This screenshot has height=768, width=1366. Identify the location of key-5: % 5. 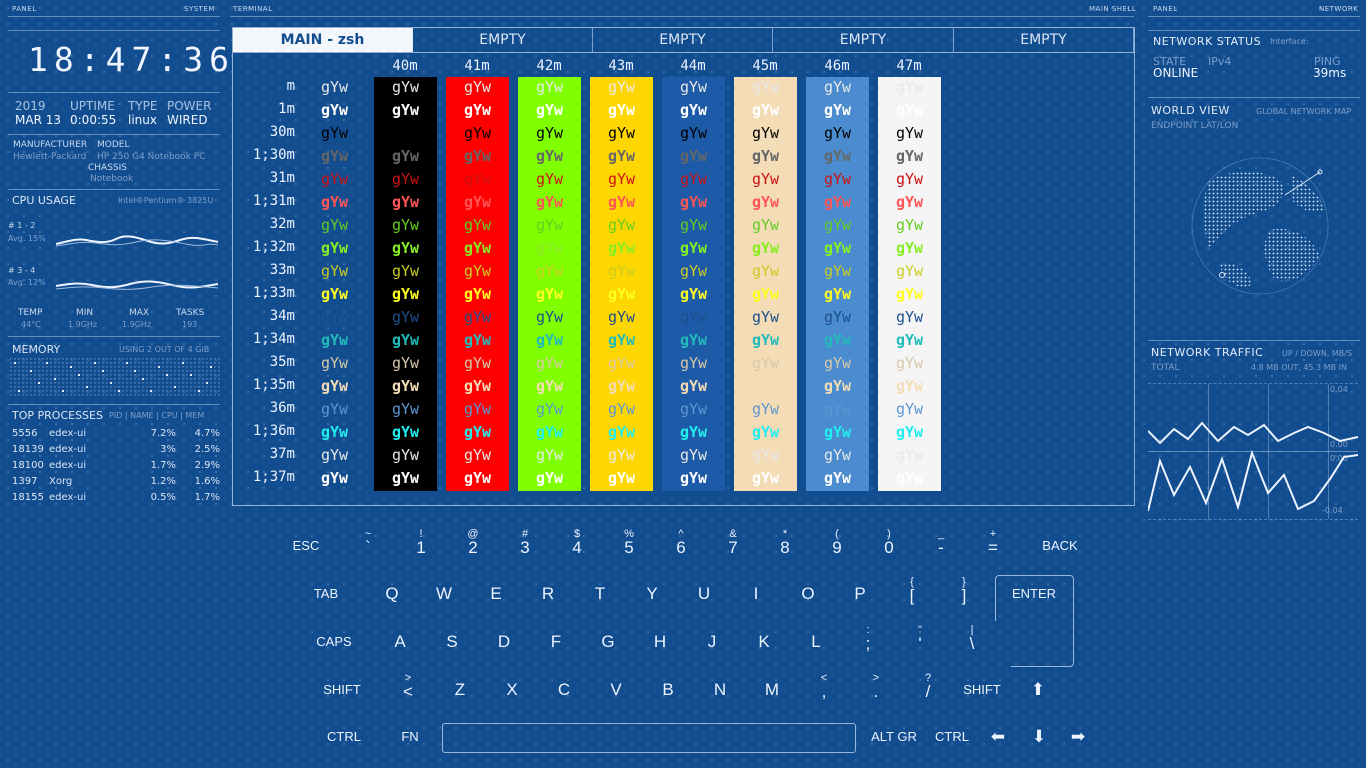
(629, 543).